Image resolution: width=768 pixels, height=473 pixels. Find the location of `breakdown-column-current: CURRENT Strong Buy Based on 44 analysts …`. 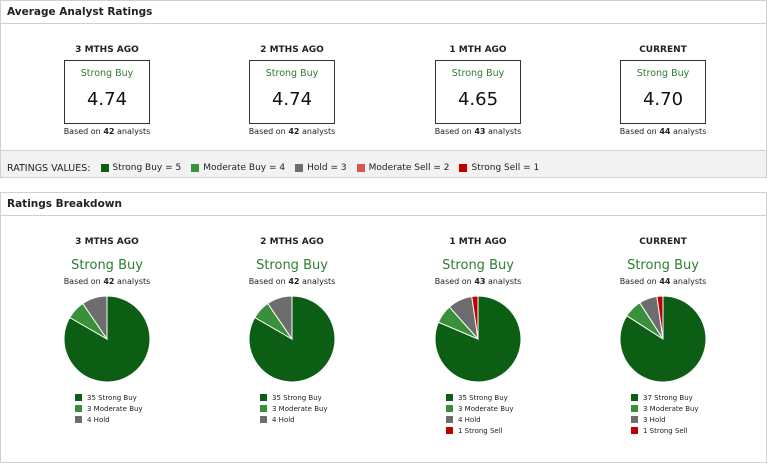

breakdown-column-current: CURRENT Strong Buy Based on 44 analysts … is located at coordinates (663, 336).